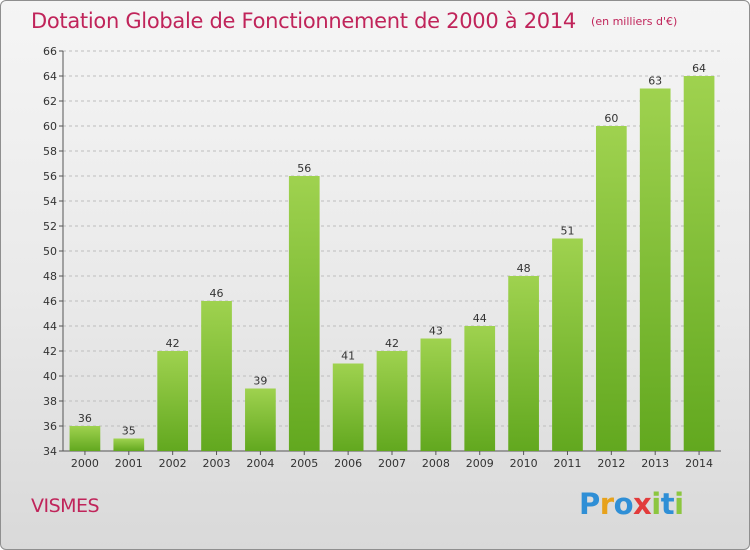  What do you see at coordinates (129, 463) in the screenshot?
I see `x-tick-label: 2001` at bounding box center [129, 463].